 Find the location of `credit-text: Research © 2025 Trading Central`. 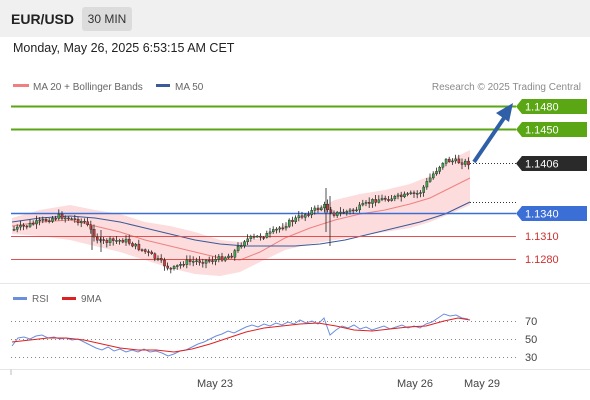

credit-text: Research © 2025 Trading Central is located at coordinates (506, 87).